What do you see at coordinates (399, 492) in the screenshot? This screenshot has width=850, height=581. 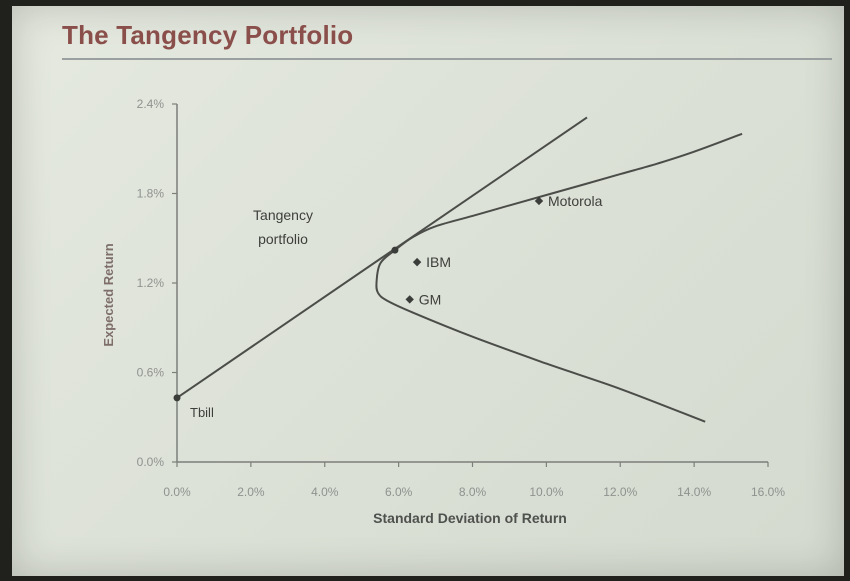 I see `x-tick-label: 6.0%` at bounding box center [399, 492].